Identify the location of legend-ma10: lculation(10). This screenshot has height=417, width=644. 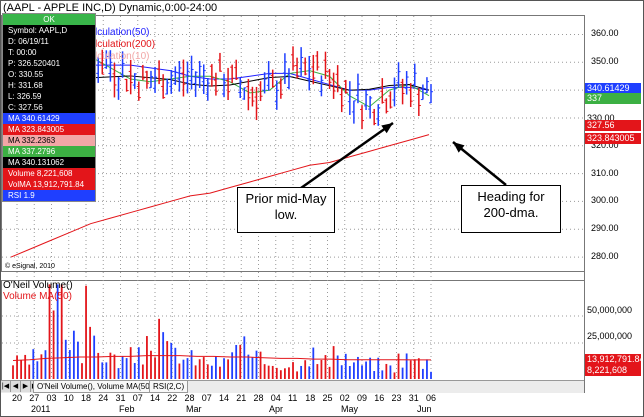
(122, 56).